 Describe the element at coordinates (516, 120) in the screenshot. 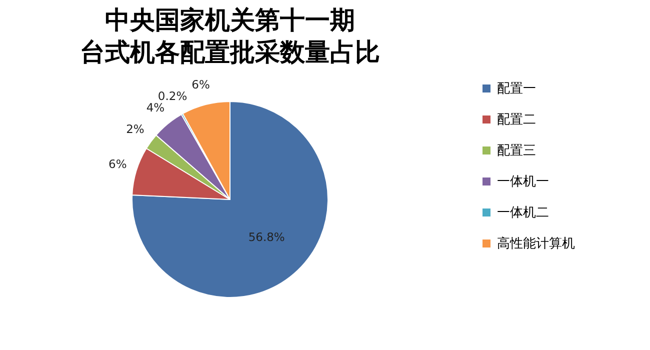

I see `legend-label: 配置二` at that location.